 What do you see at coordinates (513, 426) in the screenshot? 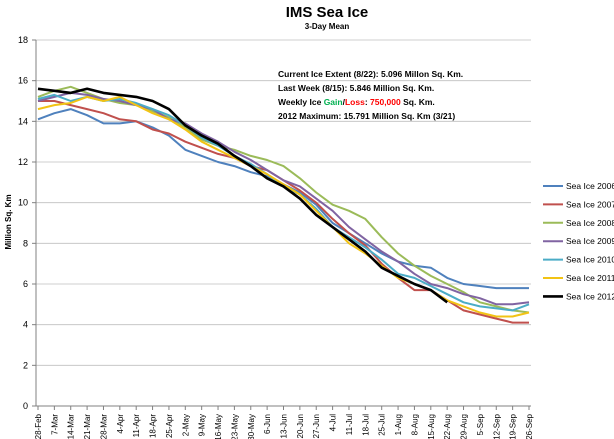
I see `x-tick-label: 19-Sep` at bounding box center [513, 426].